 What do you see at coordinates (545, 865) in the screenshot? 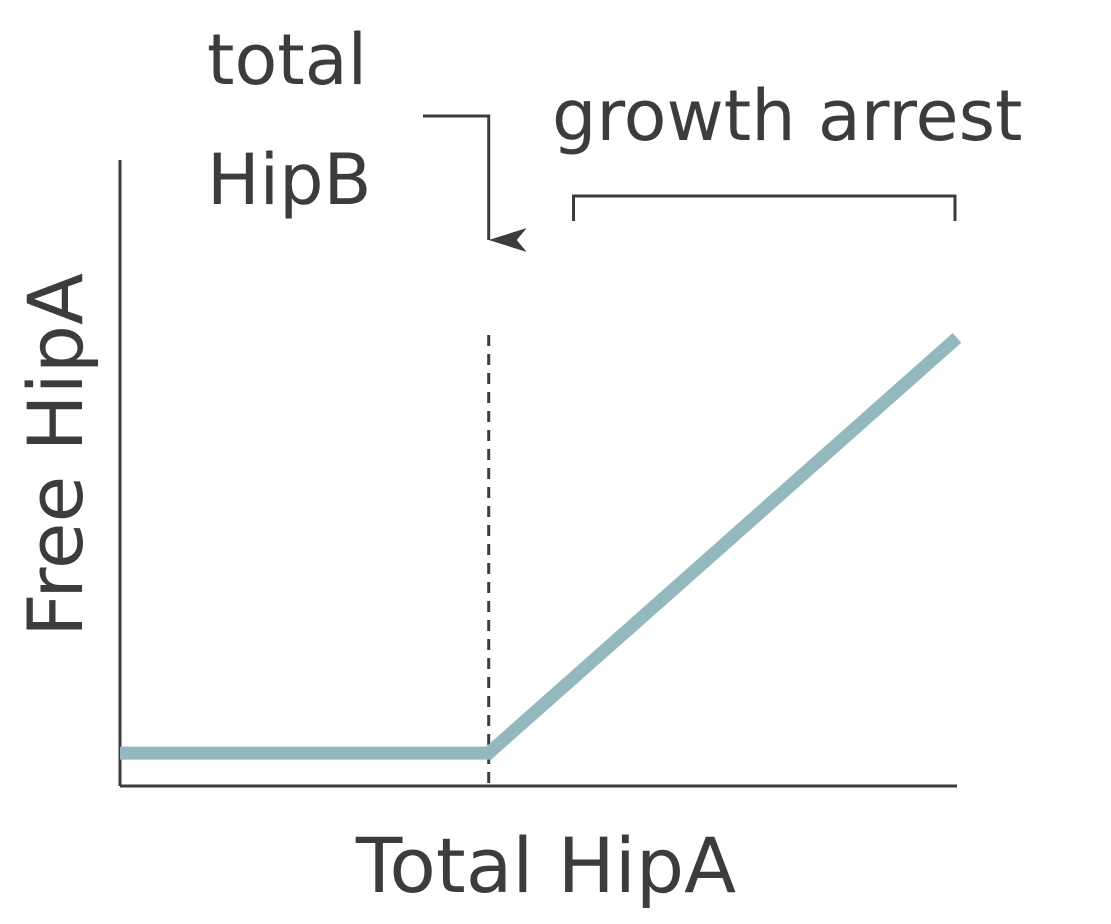
I see `x-axis-label: Total HipA` at bounding box center [545, 865].